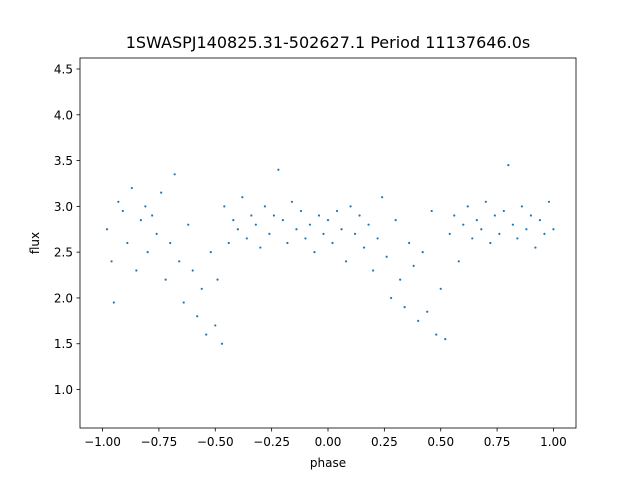  Describe the element at coordinates (63, 69) in the screenshot. I see `y-tick-label: 4.5` at that location.